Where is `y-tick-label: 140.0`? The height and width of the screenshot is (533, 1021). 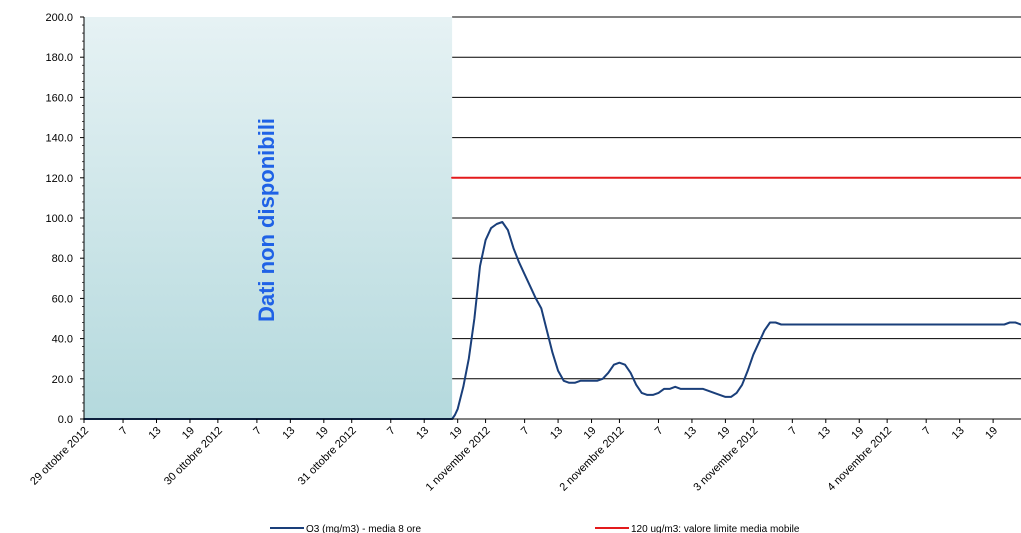 y-tick-label: 140.0 is located at coordinates (59, 139).